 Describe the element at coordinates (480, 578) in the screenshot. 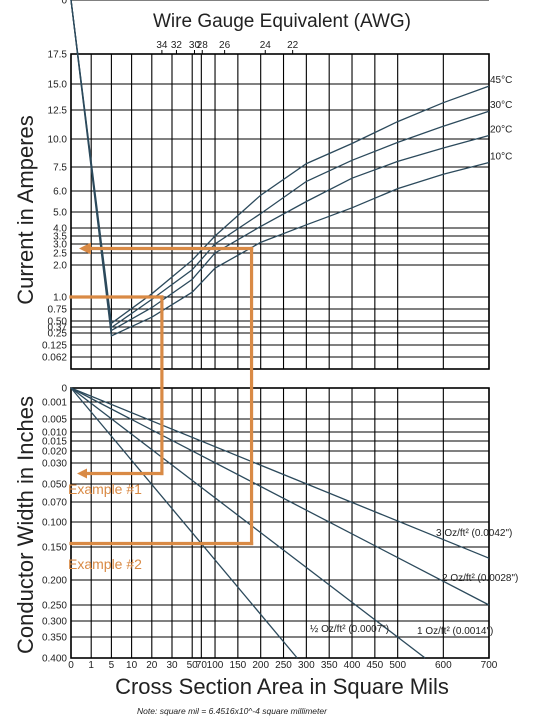

I see `thickness-line-label: 2 Oz/ft² (0.0028")` at that location.